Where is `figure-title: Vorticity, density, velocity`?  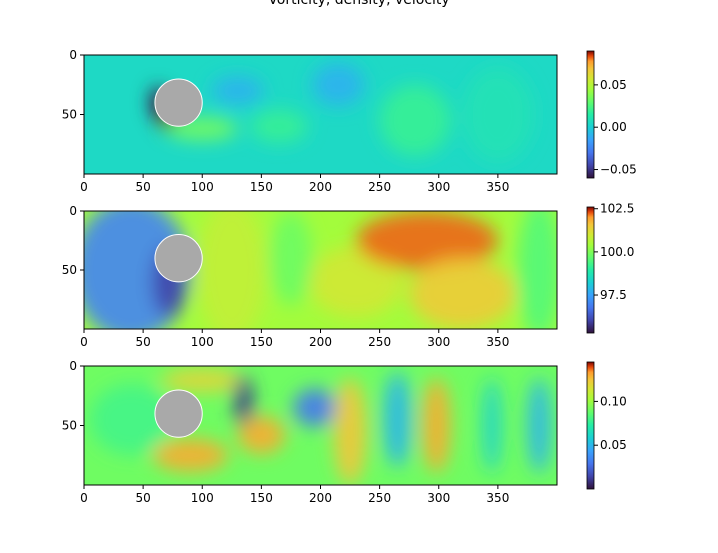
figure-title: Vorticity, density, velocity is located at coordinates (359, 4).